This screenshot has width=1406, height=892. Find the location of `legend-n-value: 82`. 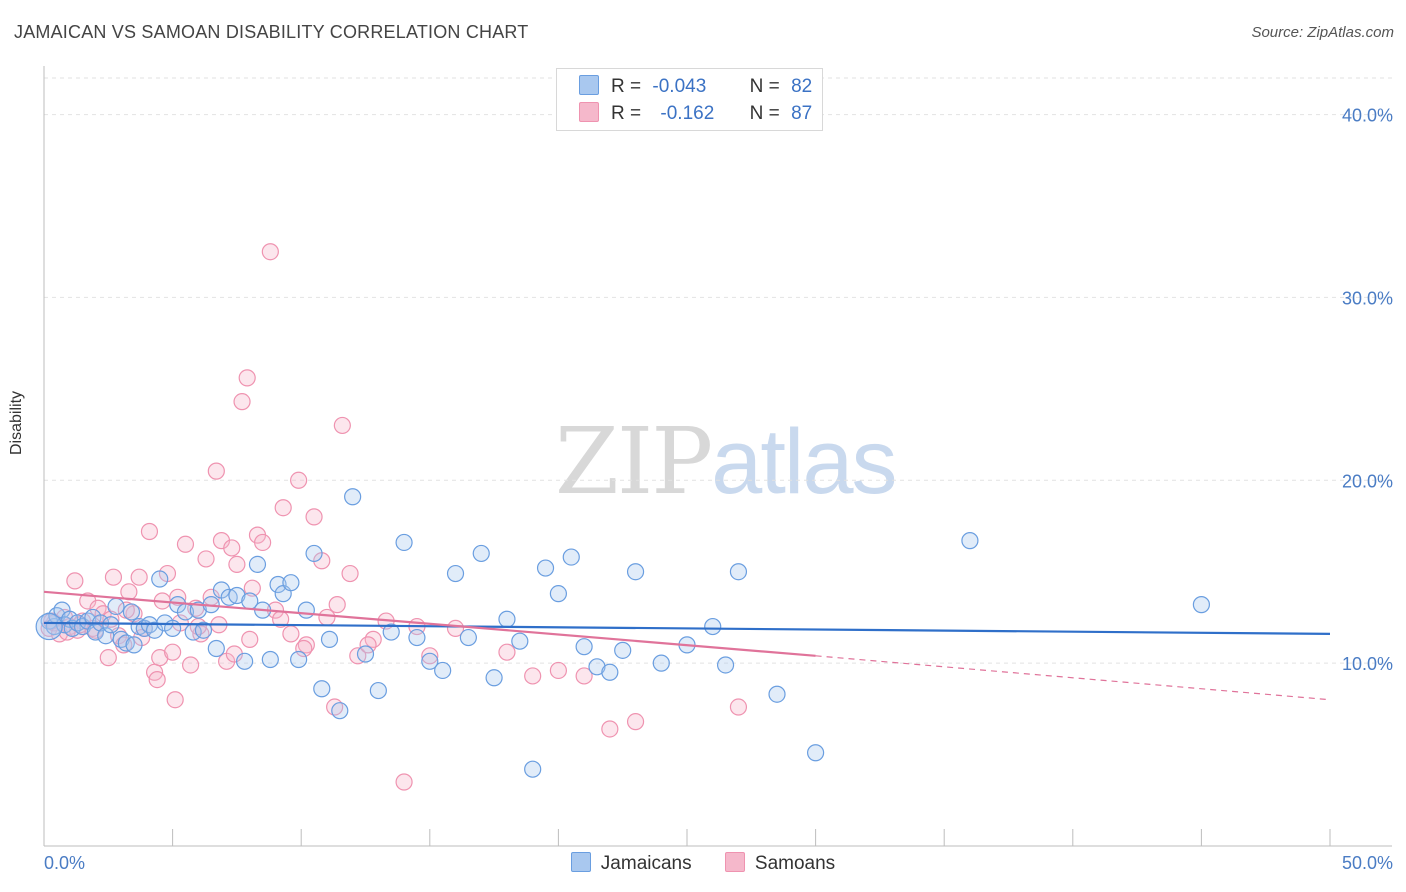

legend-n-value: 82 is located at coordinates (802, 86).